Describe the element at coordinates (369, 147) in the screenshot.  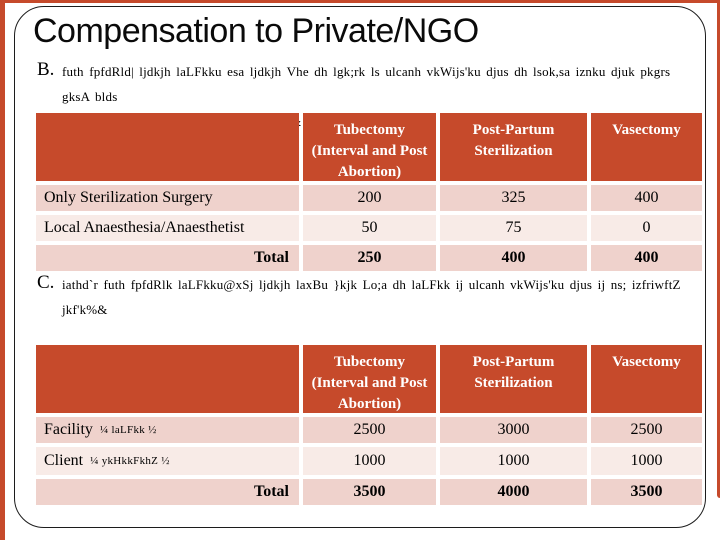
I see `table-b-header-tubectomy: Tubectomy (Interval and Post Abortion)` at that location.